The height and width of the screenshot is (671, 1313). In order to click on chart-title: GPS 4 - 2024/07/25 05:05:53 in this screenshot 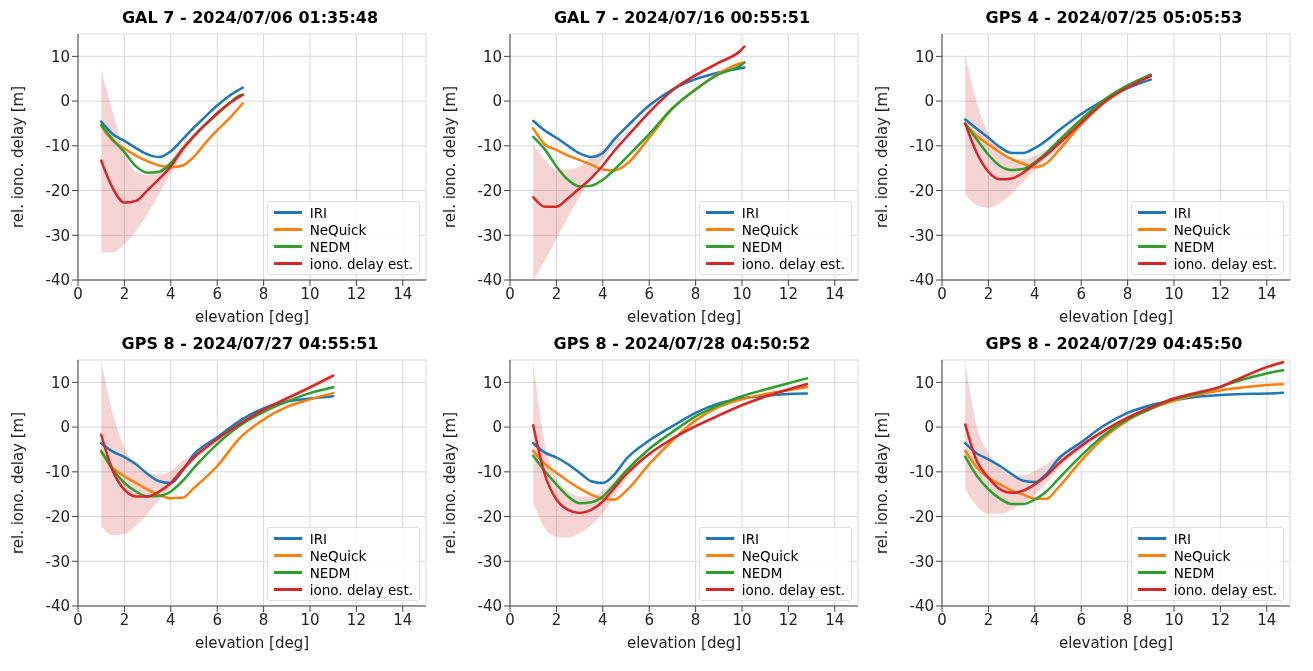, I will do `click(1114, 18)`.